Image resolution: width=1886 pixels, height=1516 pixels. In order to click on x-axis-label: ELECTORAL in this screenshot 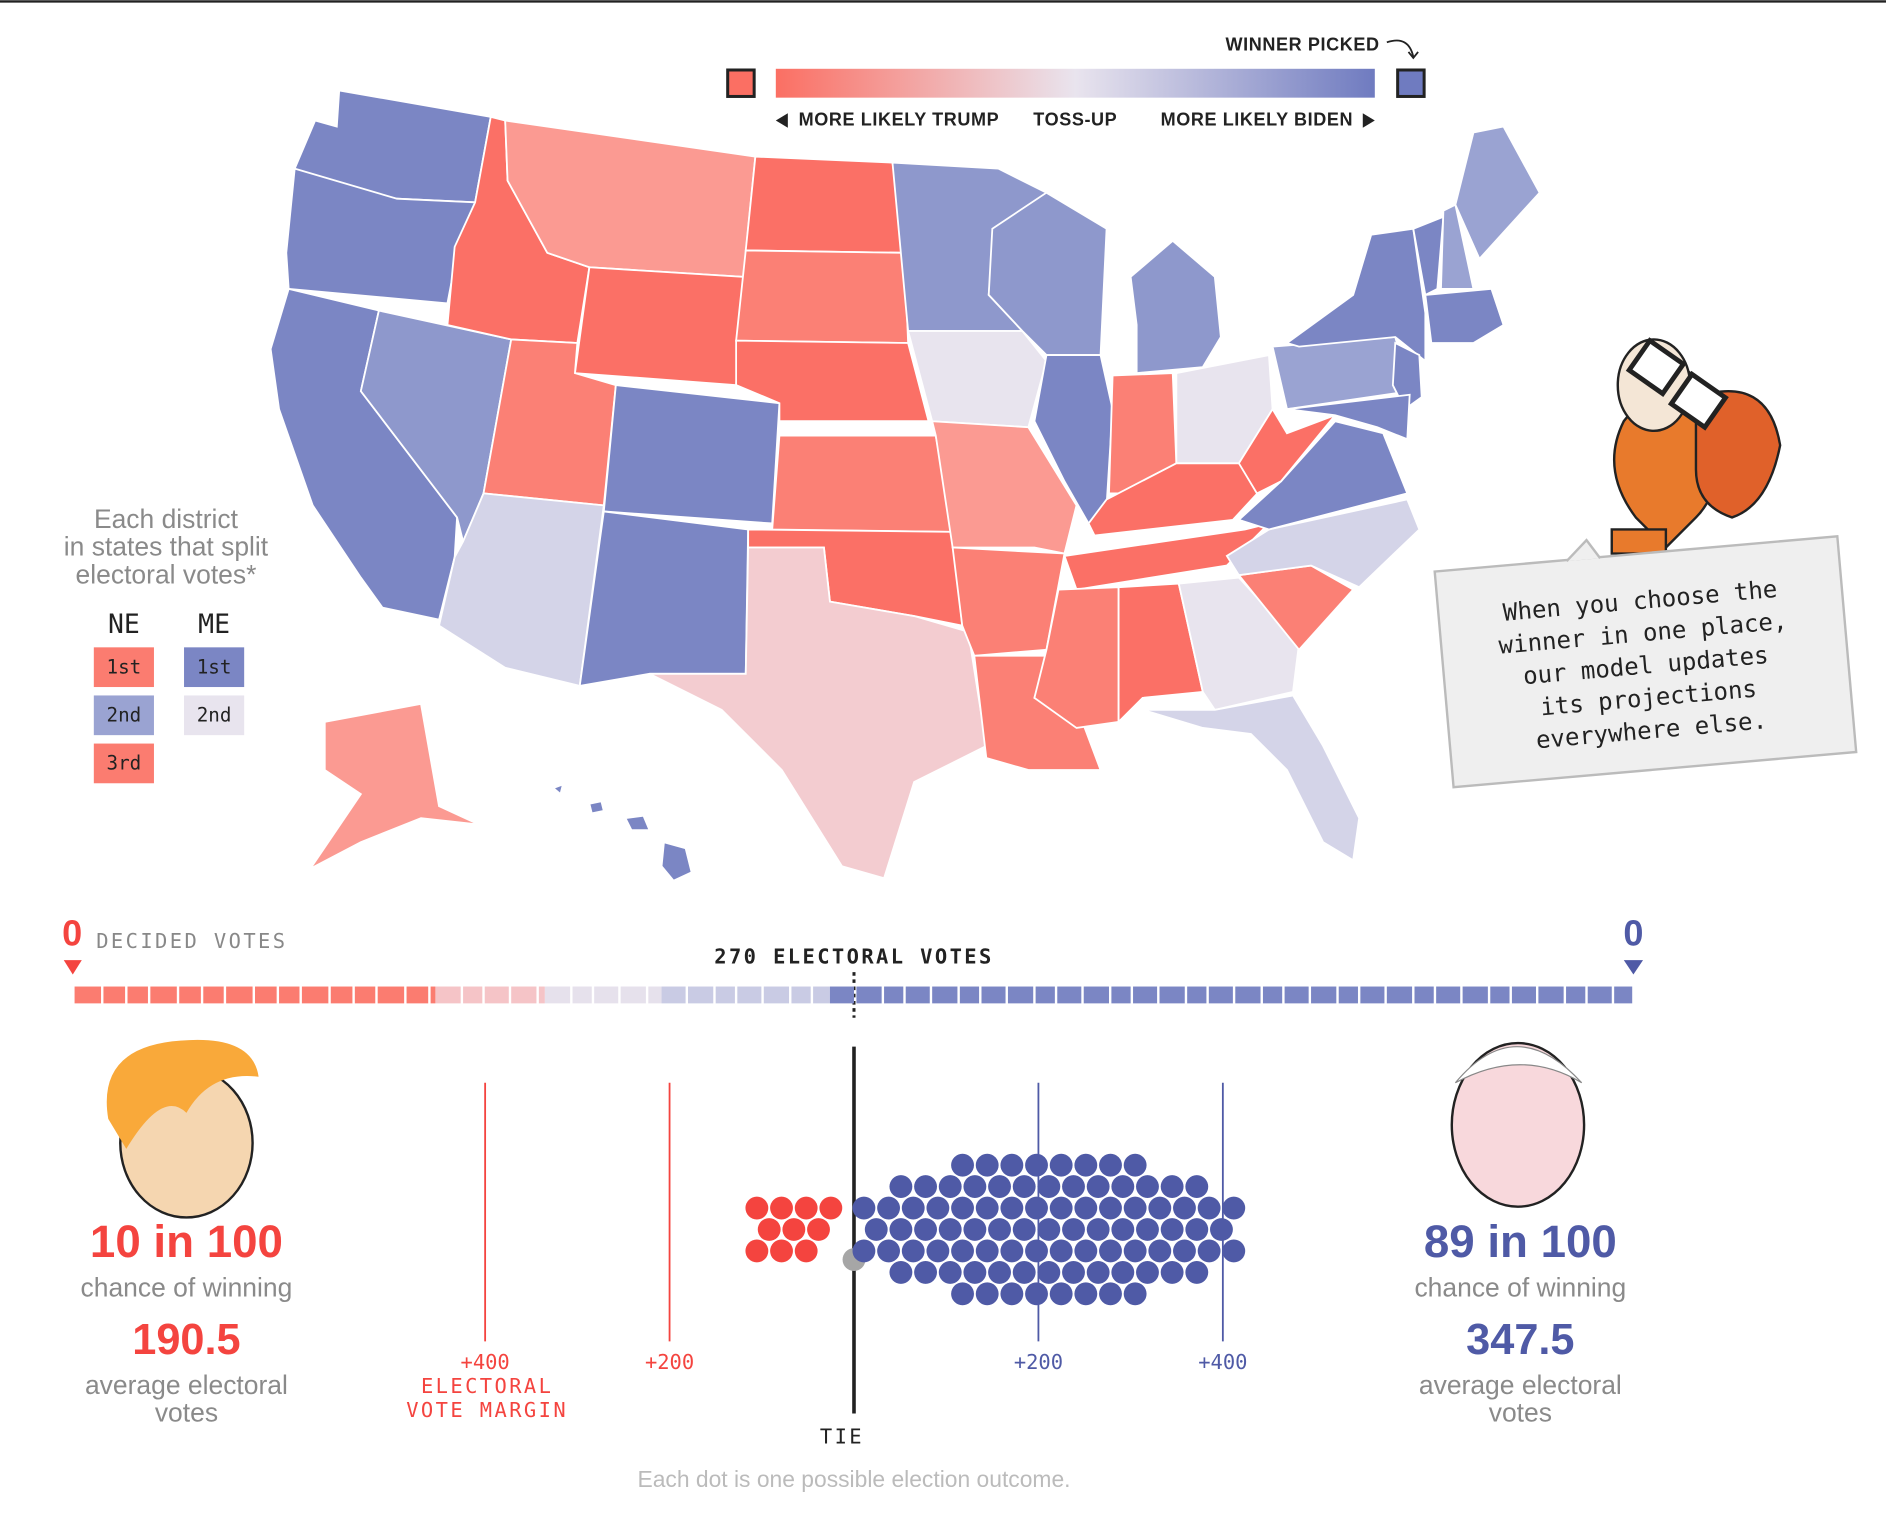, I will do `click(487, 1386)`.